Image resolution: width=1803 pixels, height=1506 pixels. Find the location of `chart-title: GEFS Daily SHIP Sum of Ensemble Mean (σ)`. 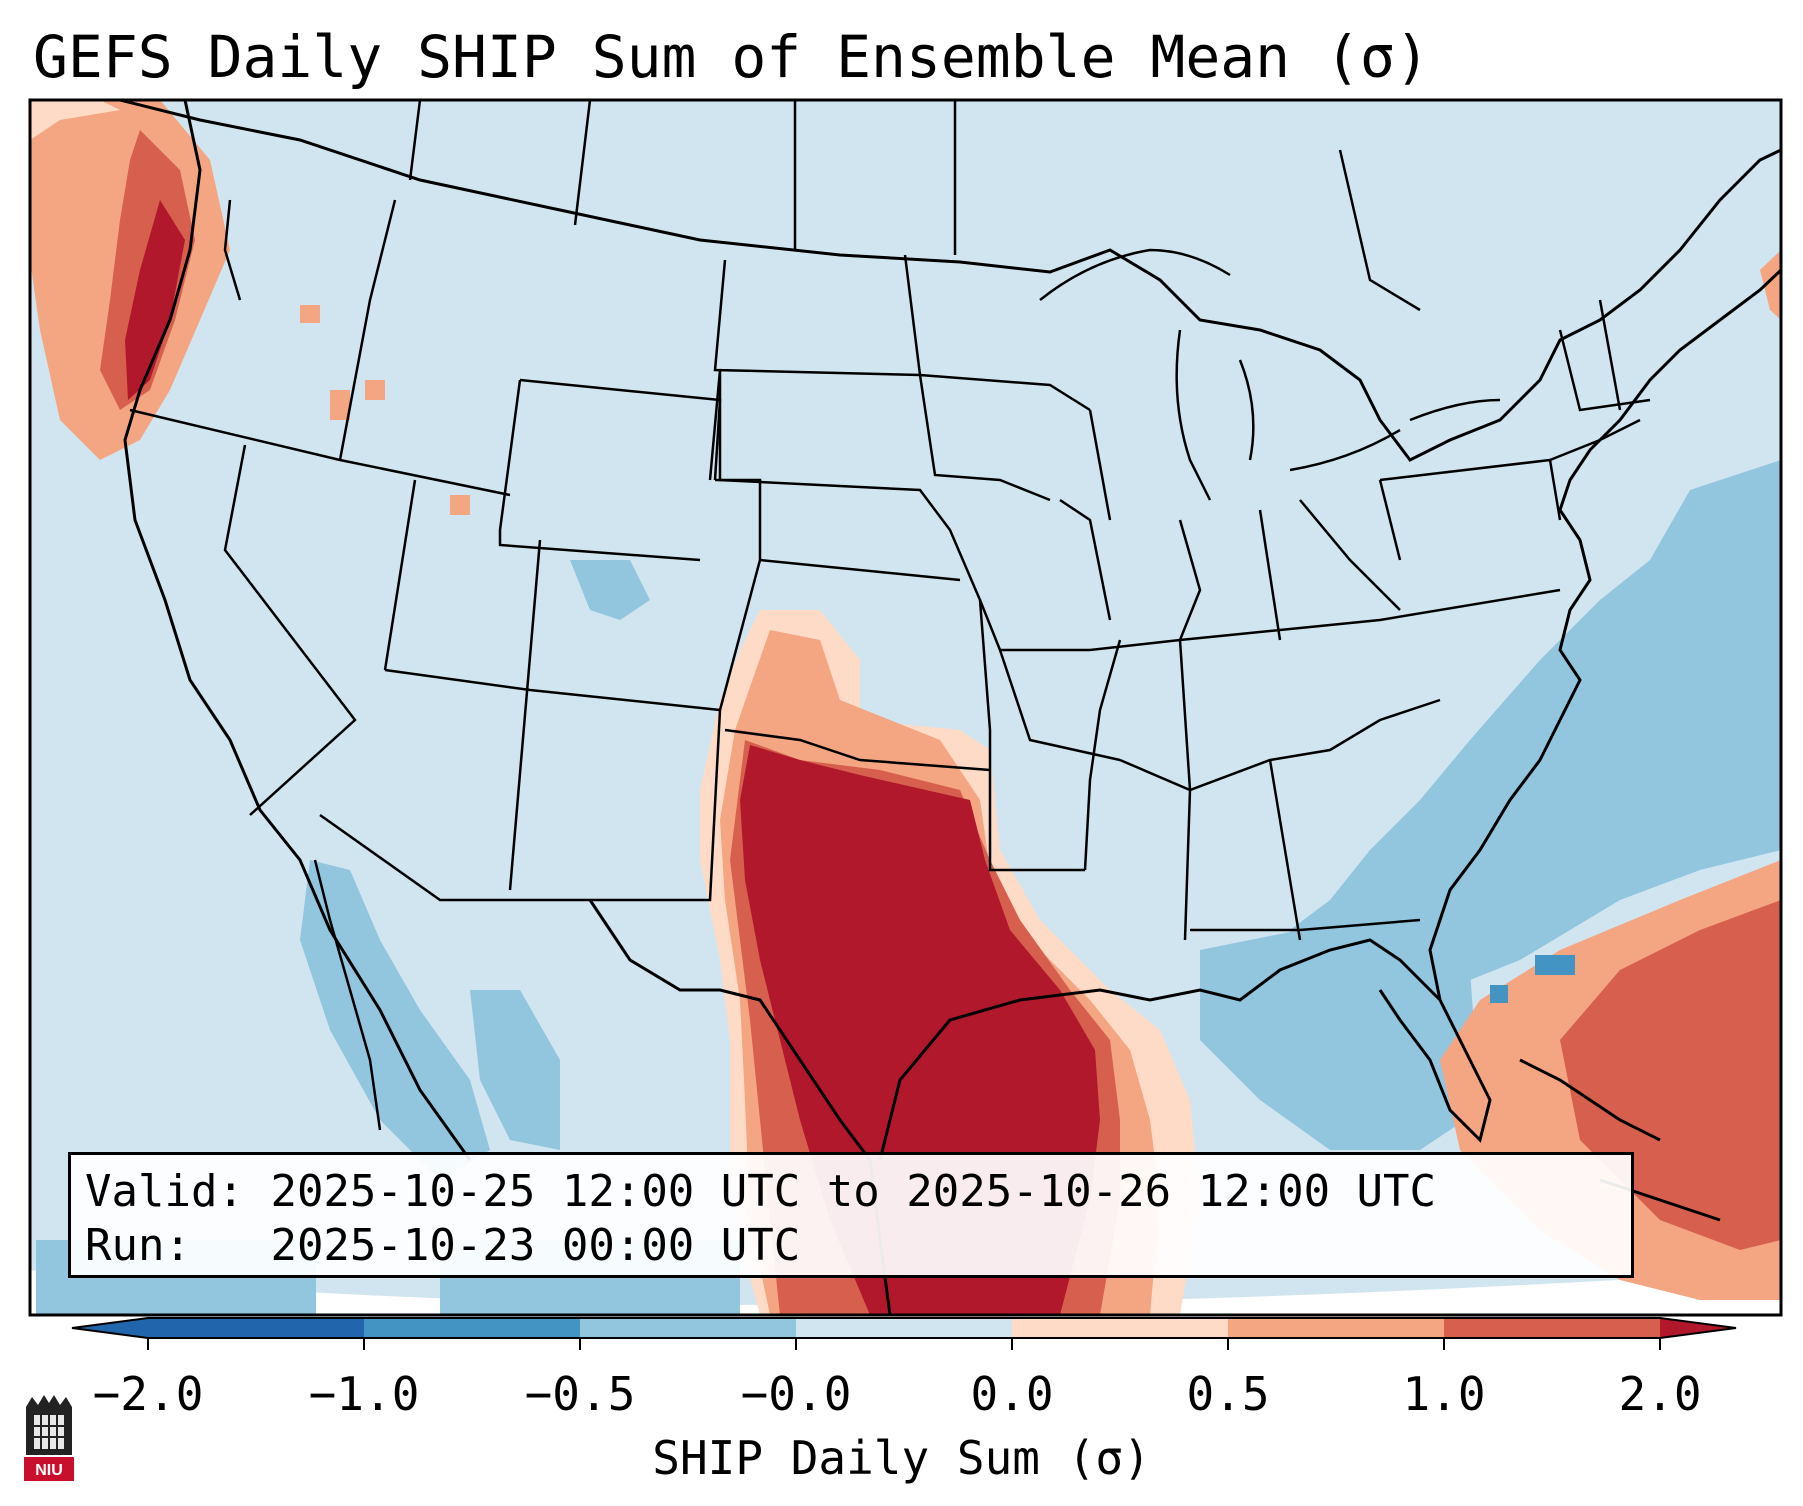

chart-title: GEFS Daily SHIP Sum of Ensemble Mean (σ) is located at coordinates (731, 57).